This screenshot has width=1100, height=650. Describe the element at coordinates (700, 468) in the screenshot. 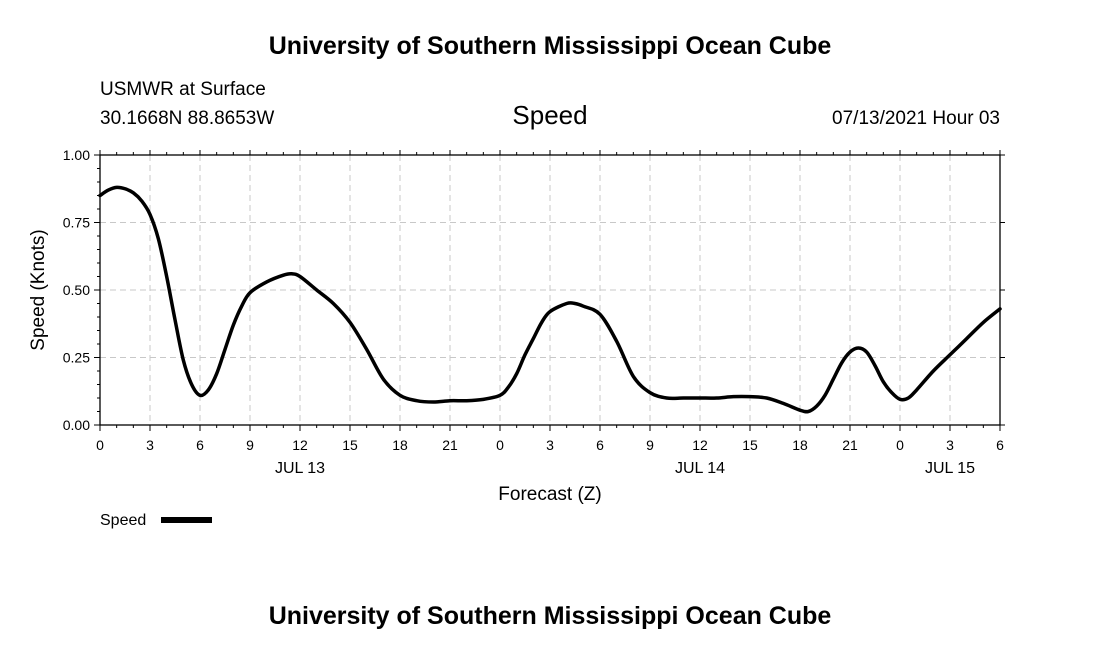

I see `date-label: JUL 14` at that location.